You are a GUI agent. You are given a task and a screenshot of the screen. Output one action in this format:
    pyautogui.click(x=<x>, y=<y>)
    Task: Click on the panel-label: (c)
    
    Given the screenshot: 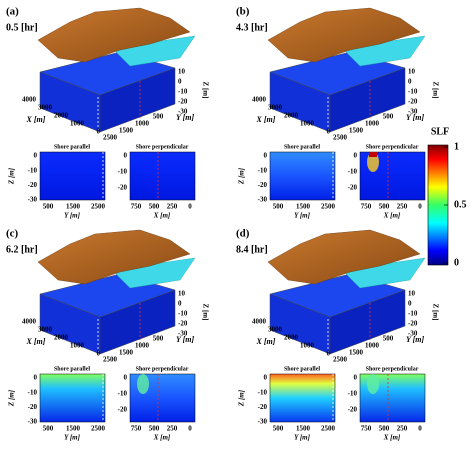 What is the action you would take?
    pyautogui.click(x=12, y=234)
    